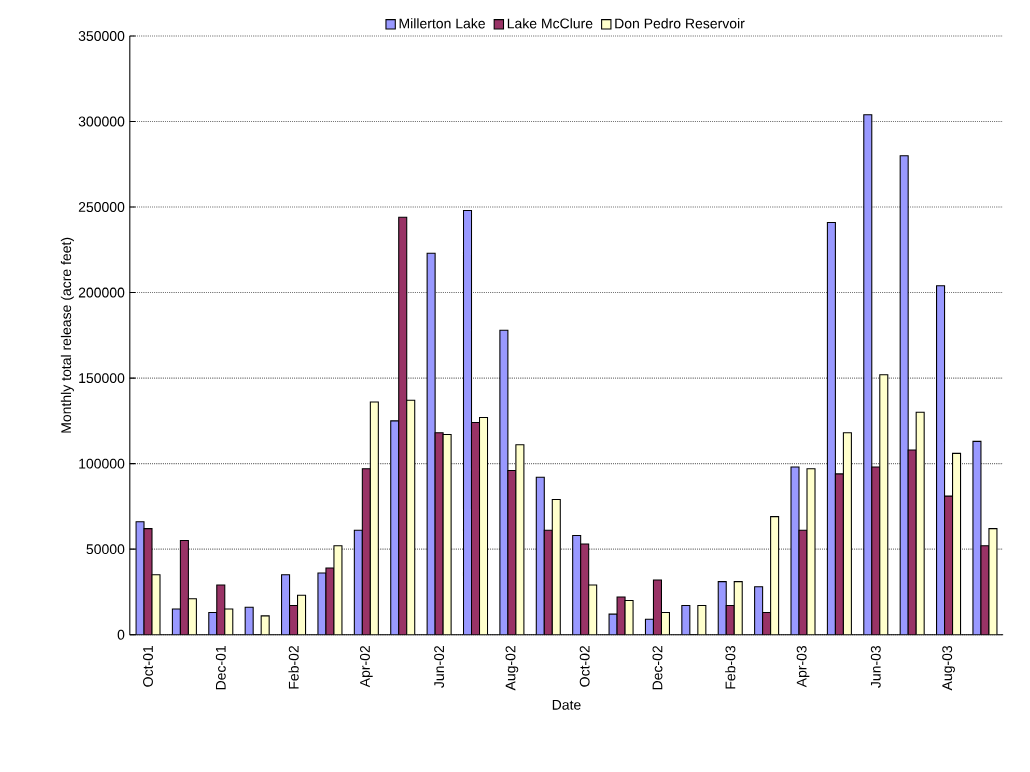 This screenshot has height=772, width=1030. I want to click on y-tick-label: 350000, so click(101, 36).